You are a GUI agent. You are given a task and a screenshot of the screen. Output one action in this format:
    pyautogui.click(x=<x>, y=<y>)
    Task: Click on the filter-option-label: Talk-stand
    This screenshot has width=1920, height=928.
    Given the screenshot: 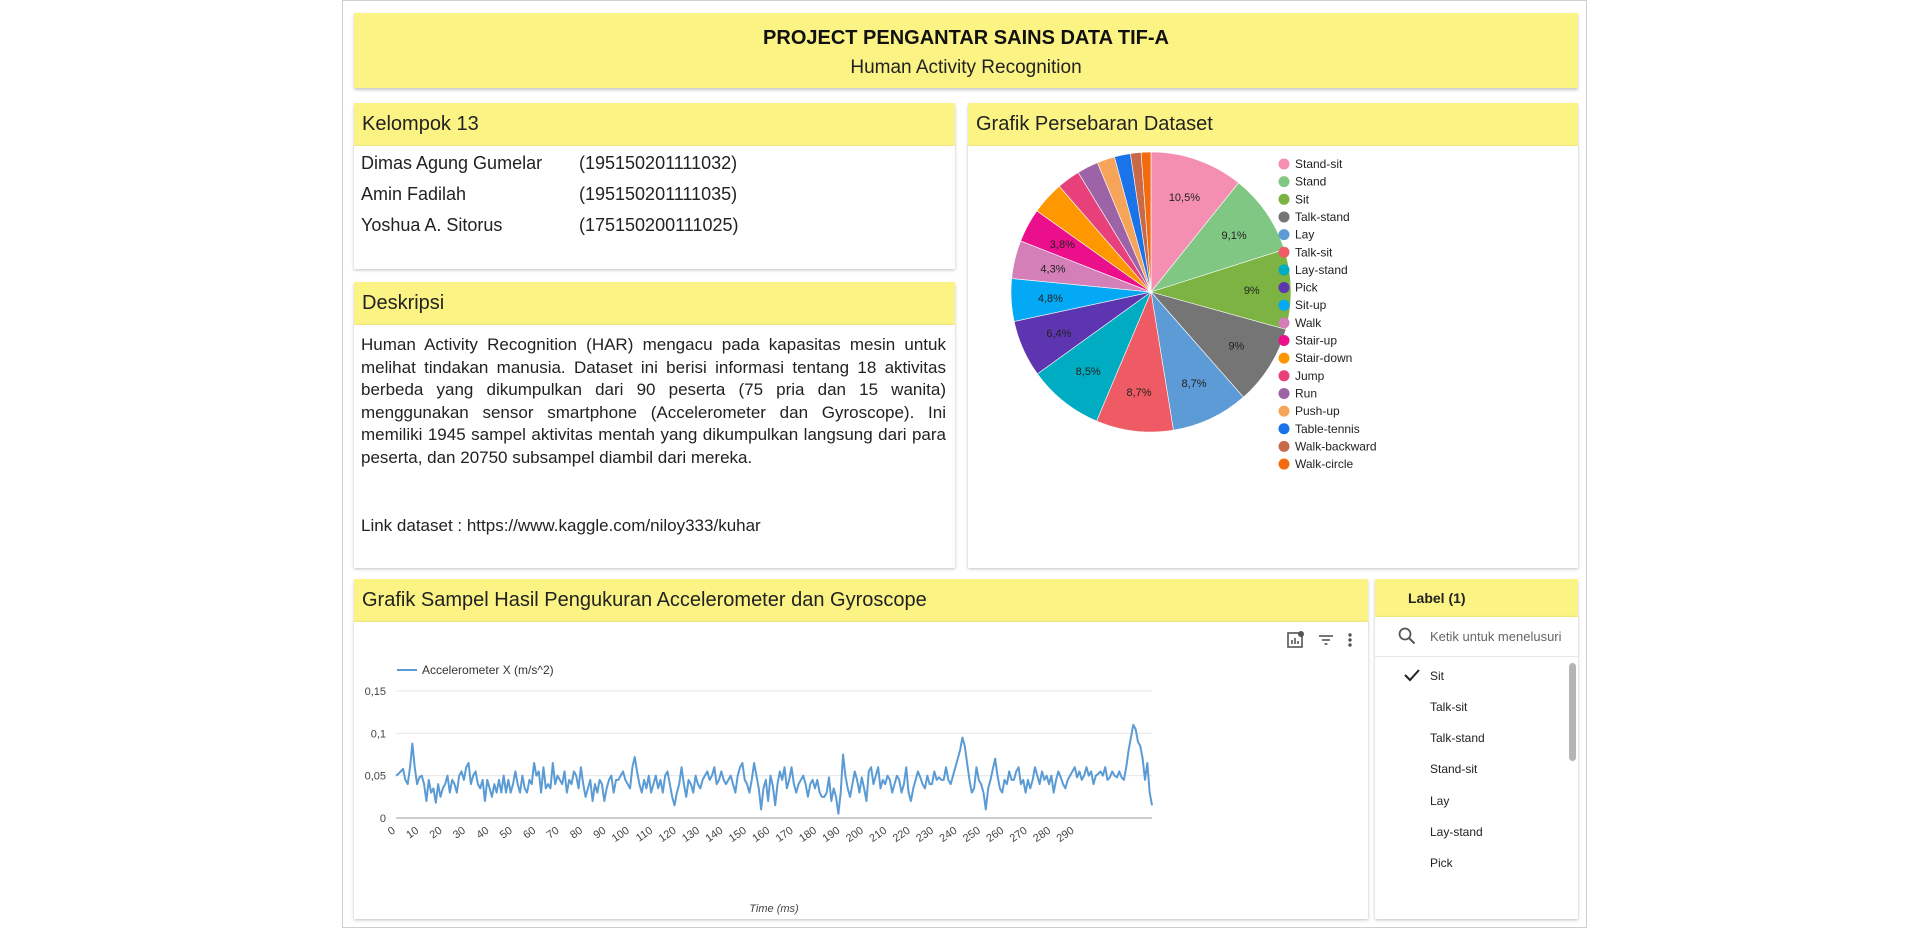 What is the action you would take?
    pyautogui.click(x=1457, y=738)
    